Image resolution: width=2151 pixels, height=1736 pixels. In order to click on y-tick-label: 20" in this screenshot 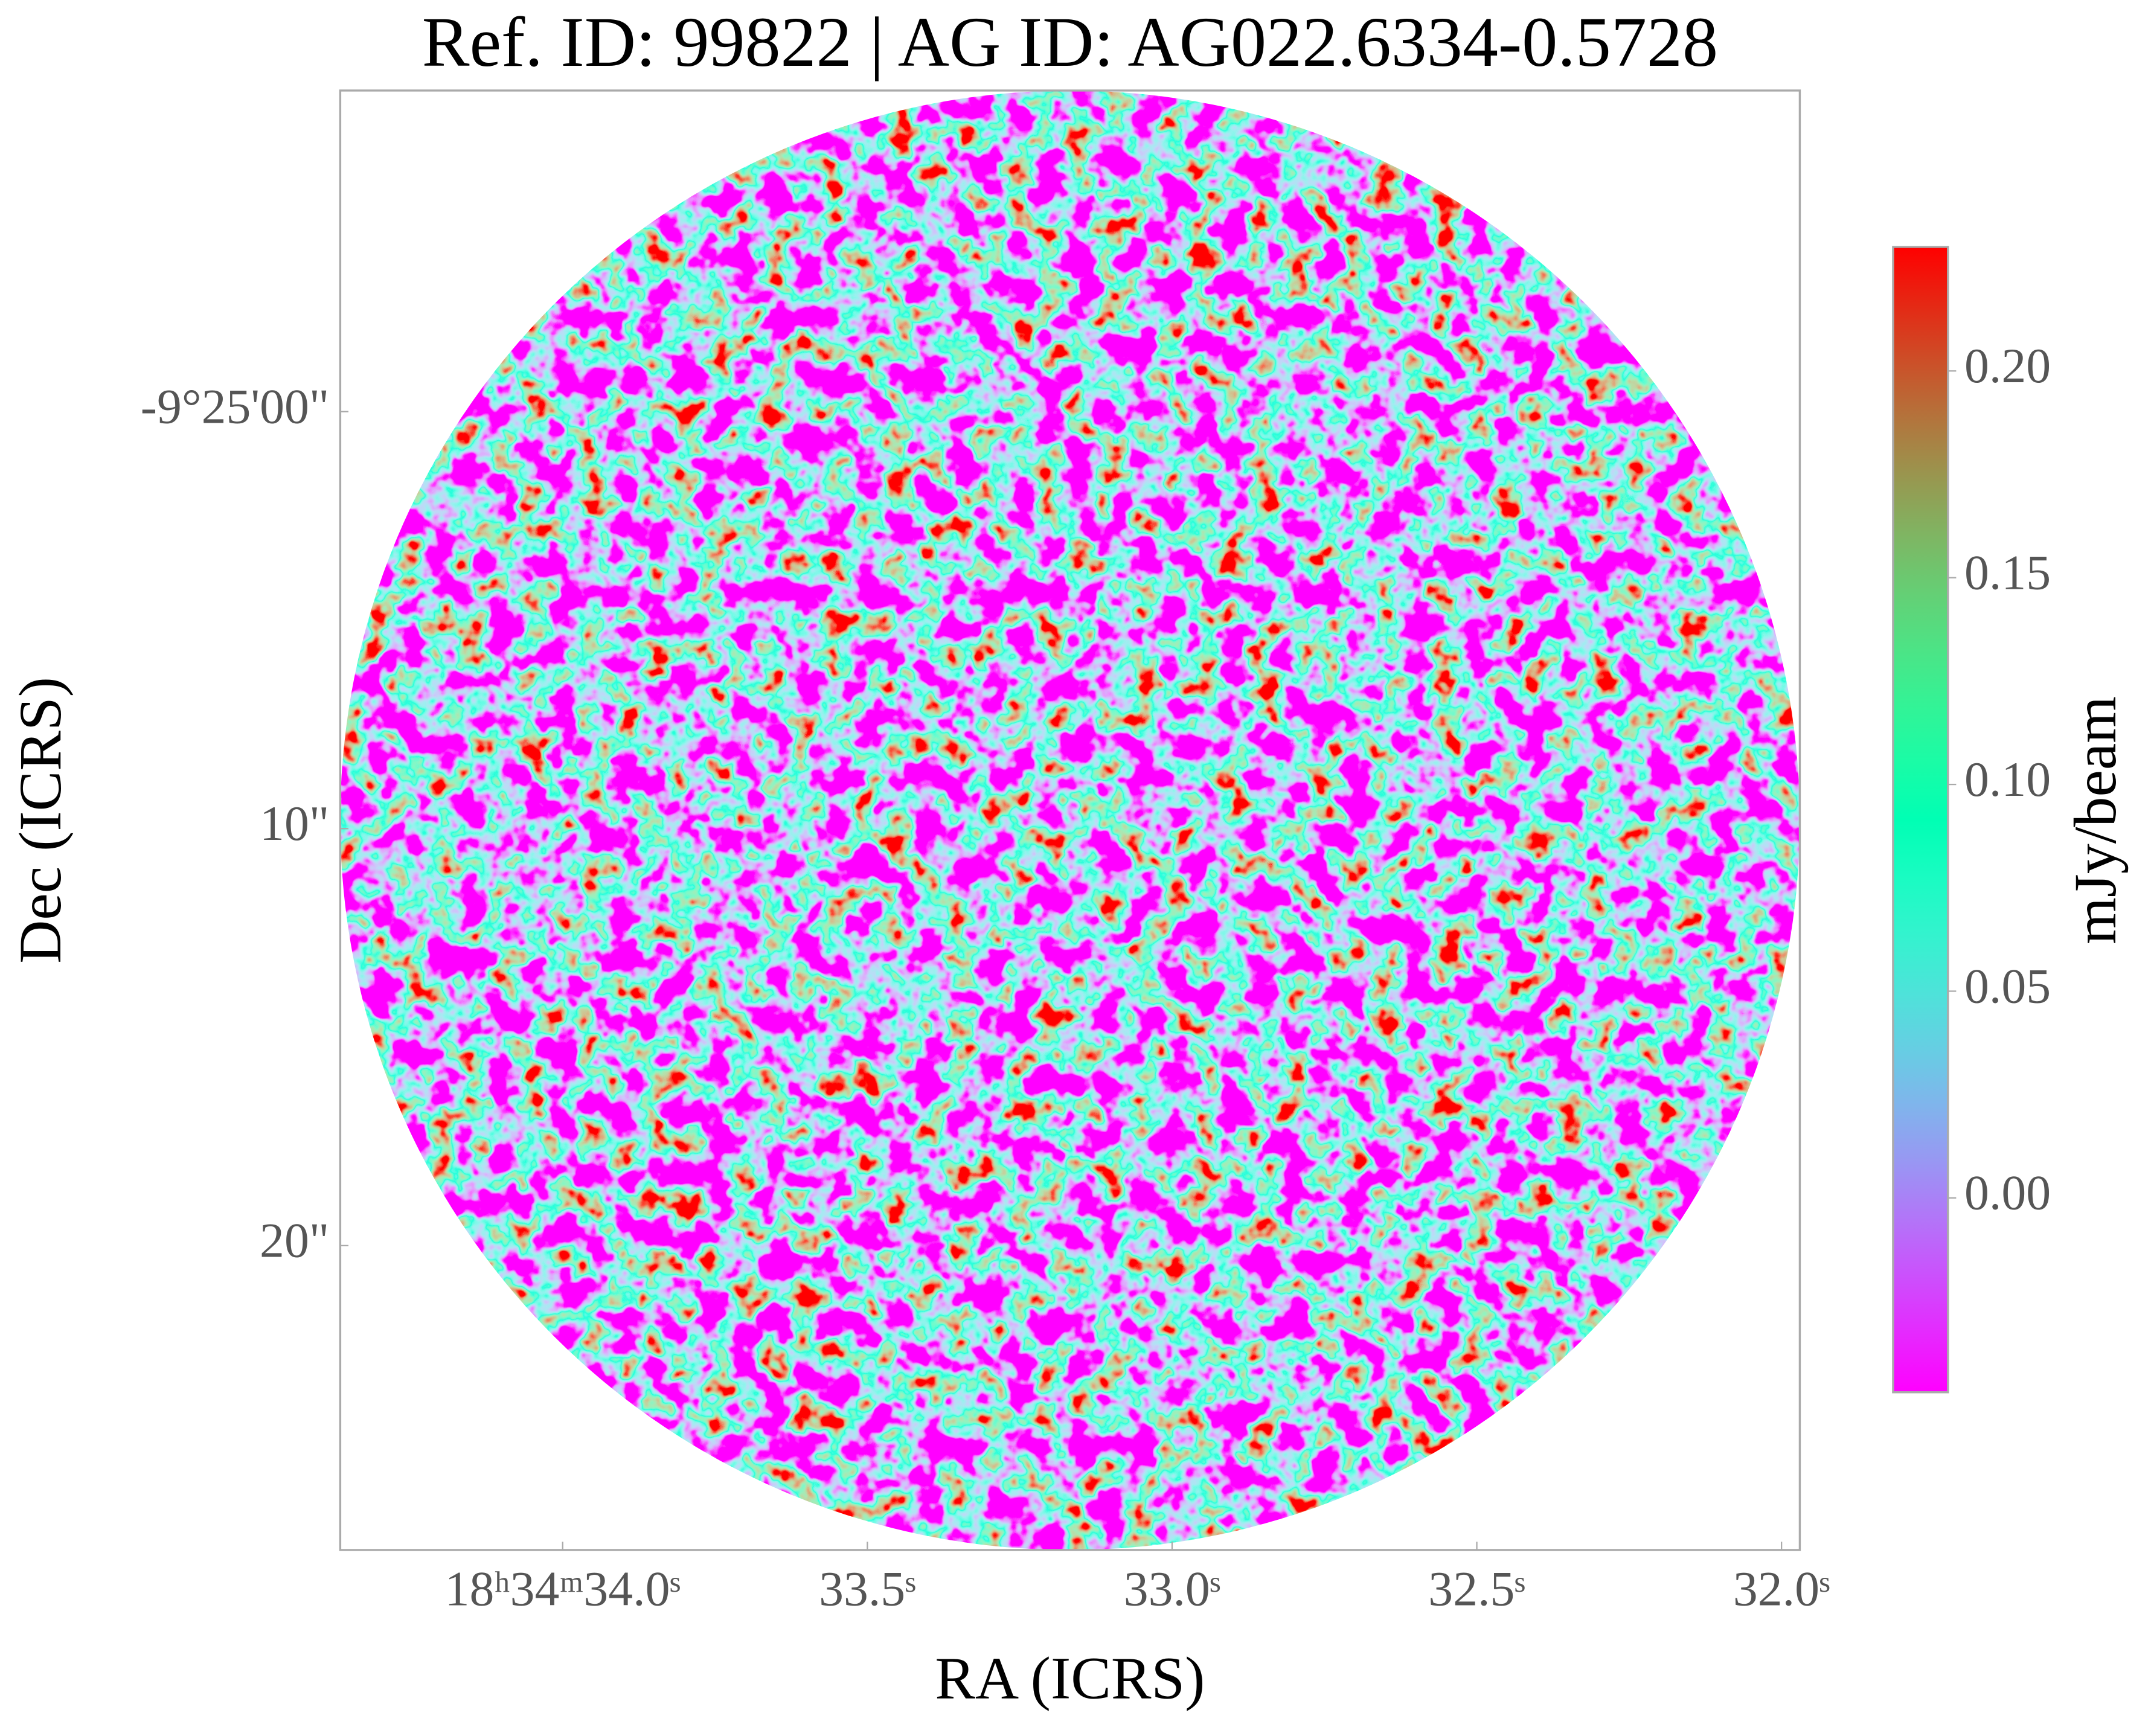, I will do `click(295, 1240)`.